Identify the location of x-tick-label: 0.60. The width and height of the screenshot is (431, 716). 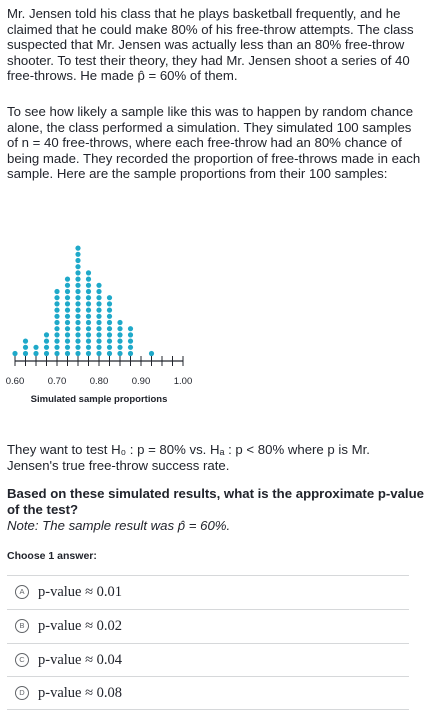
(15, 381).